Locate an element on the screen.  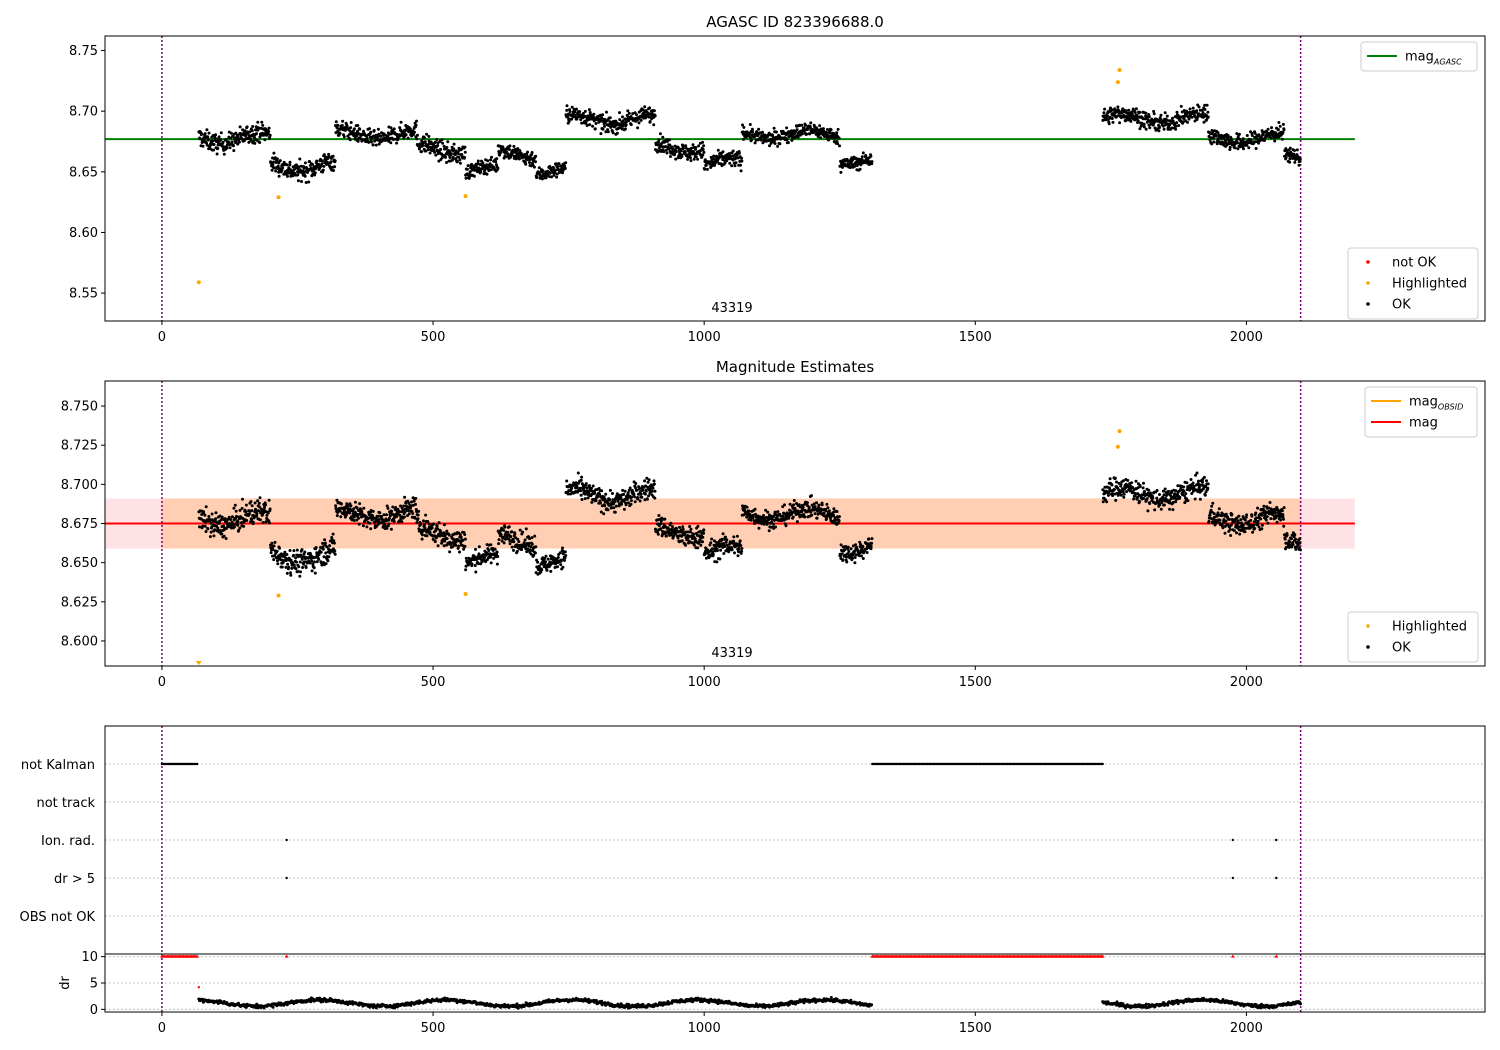
x-tick-label: 1500 is located at coordinates (975, 337).